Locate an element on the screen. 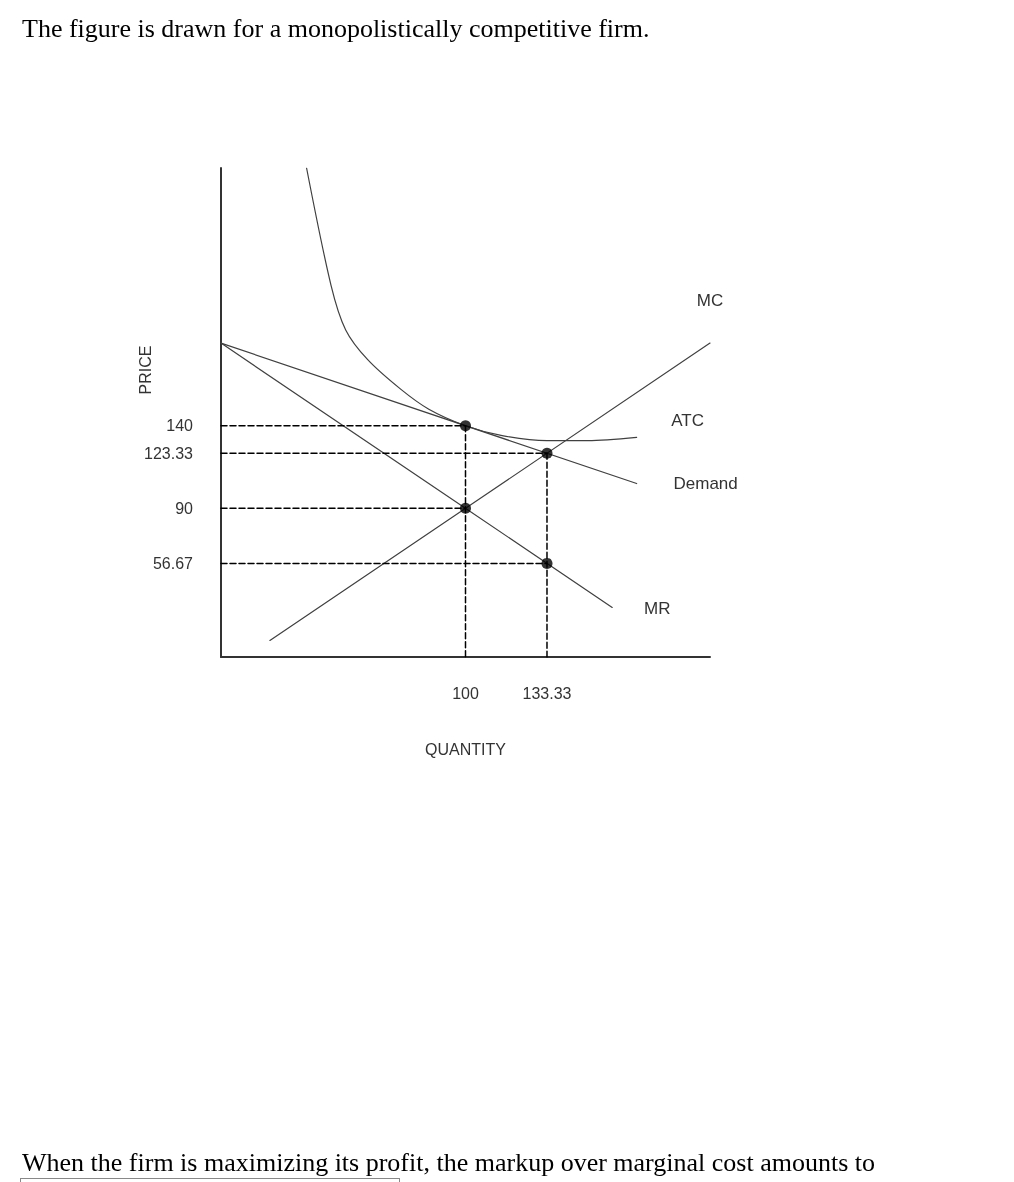  text: MC is located at coordinates (710, 300).